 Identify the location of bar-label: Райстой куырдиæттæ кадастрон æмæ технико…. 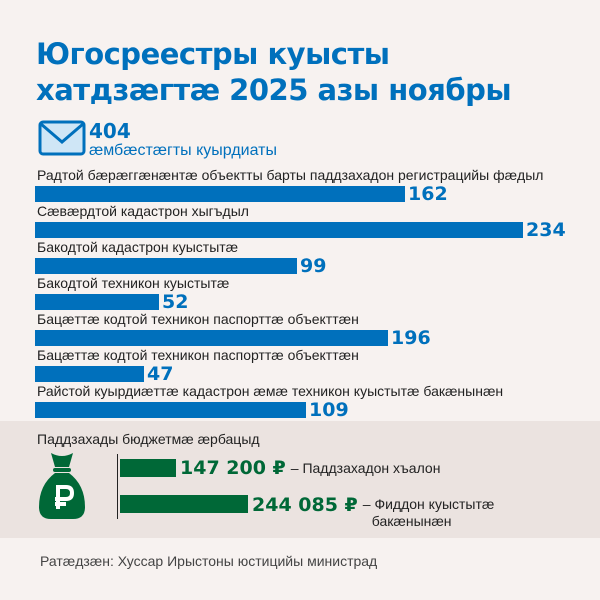
(270, 391).